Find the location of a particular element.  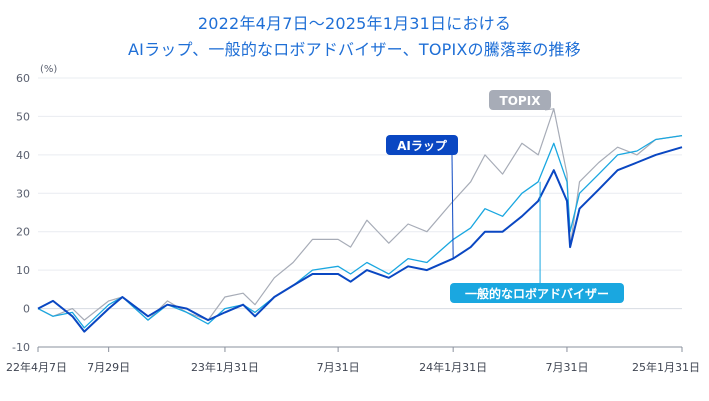

y-tick-label: 40 is located at coordinates (23, 155).